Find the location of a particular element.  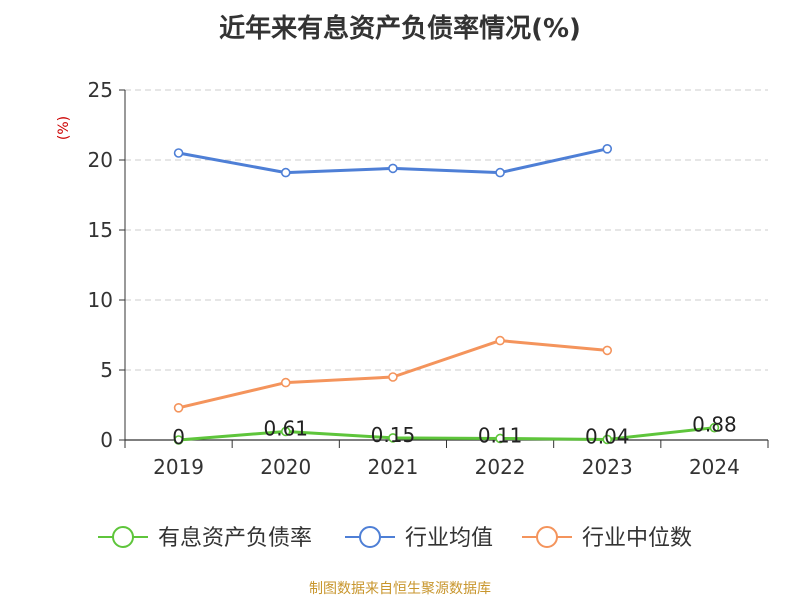

data-label: 0.11 is located at coordinates (500, 435).